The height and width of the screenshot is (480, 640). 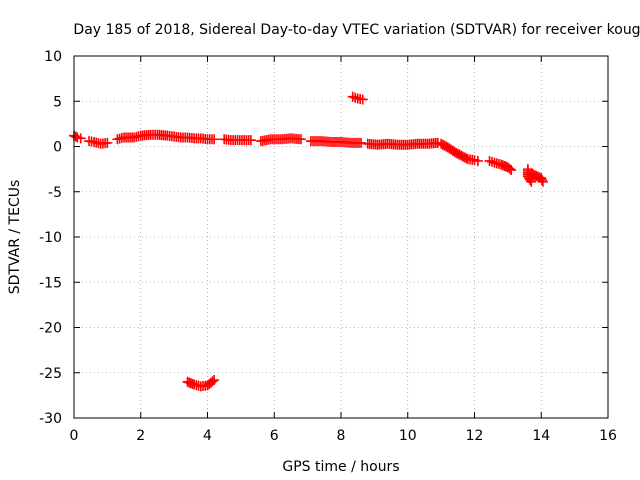 What do you see at coordinates (541, 436) in the screenshot?
I see `x-tick-label: 14` at bounding box center [541, 436].